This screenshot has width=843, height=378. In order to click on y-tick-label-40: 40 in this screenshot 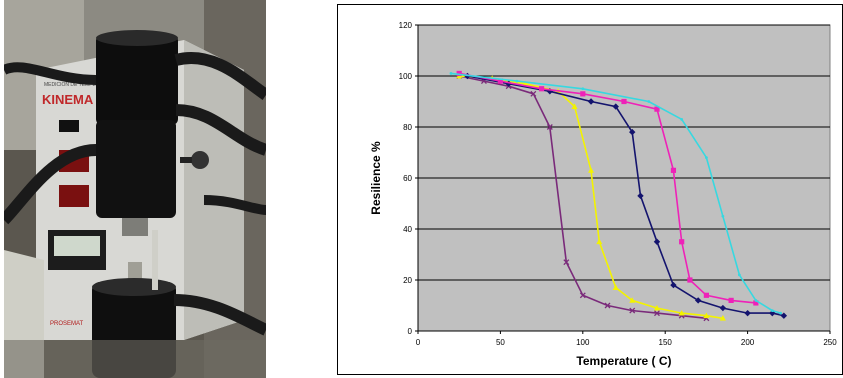, I will do `click(407, 229)`.